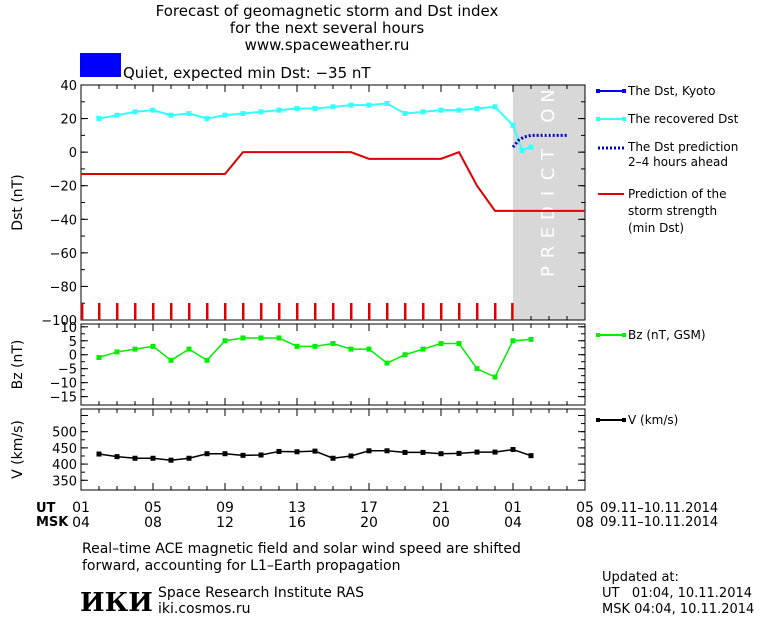  I want to click on msk-tick-label: 00, so click(441, 523).